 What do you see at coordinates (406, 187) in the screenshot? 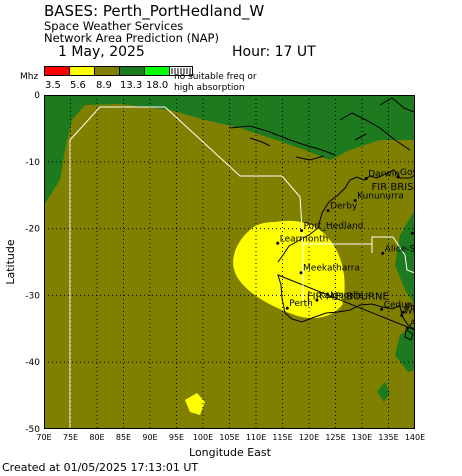
I see `fir-label: FIR BRISBANE` at bounding box center [406, 187].